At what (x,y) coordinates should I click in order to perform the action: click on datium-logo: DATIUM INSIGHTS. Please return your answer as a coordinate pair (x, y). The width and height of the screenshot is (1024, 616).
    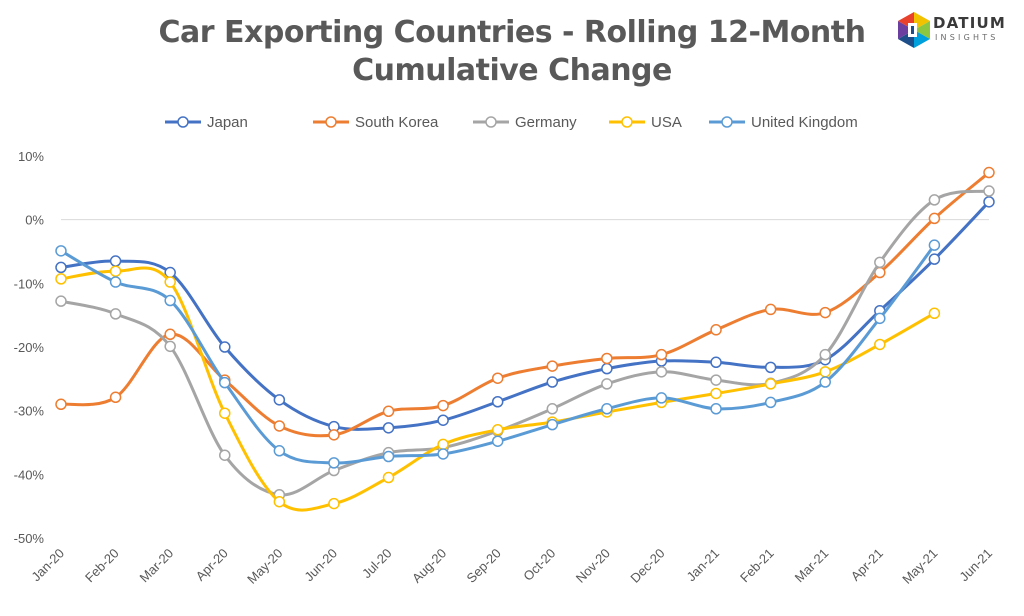
    Looking at the image, I should click on (954, 31).